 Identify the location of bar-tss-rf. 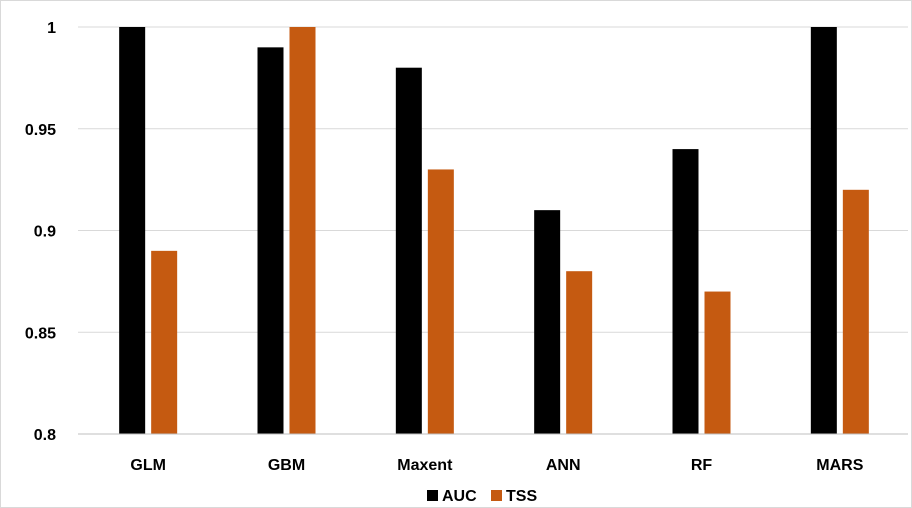
(717, 362).